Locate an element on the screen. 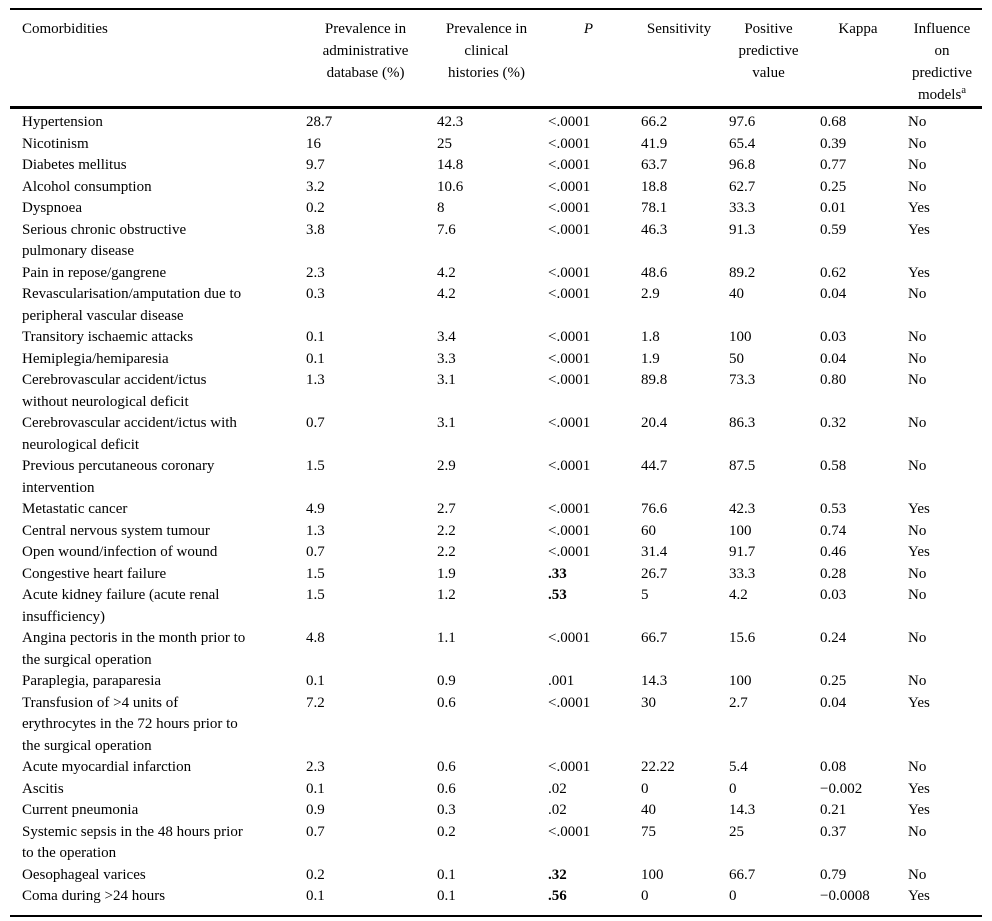 The image size is (992, 921). cell-prev_admin: 28.7 is located at coordinates (319, 122).